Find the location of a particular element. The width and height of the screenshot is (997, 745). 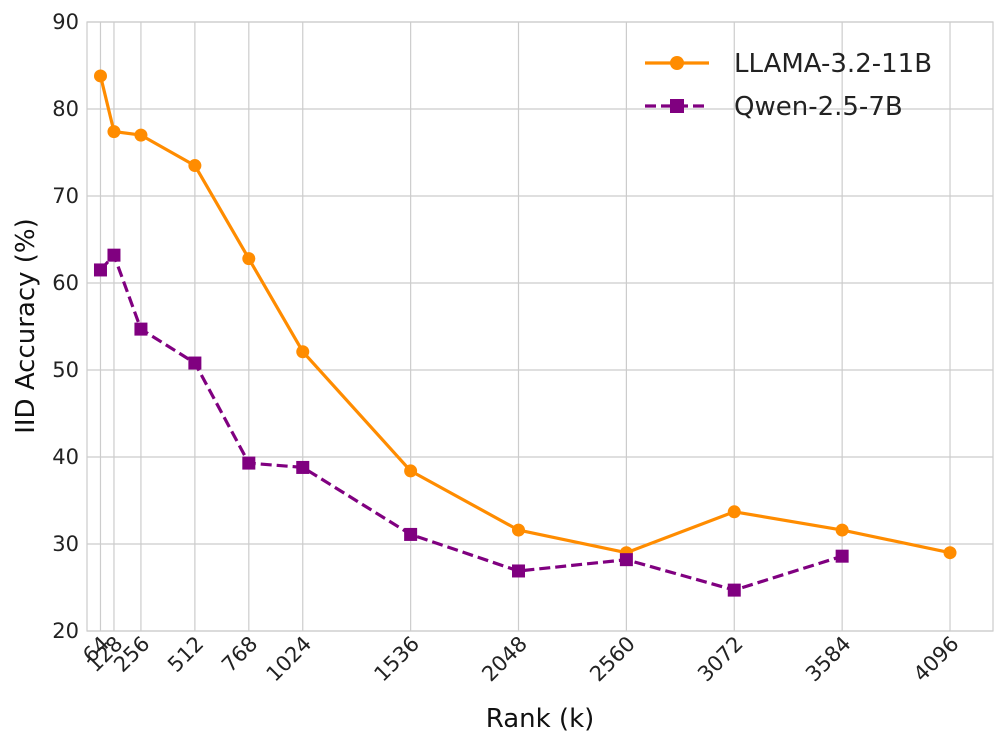

y-tick-label: 40 is located at coordinates (65, 457).